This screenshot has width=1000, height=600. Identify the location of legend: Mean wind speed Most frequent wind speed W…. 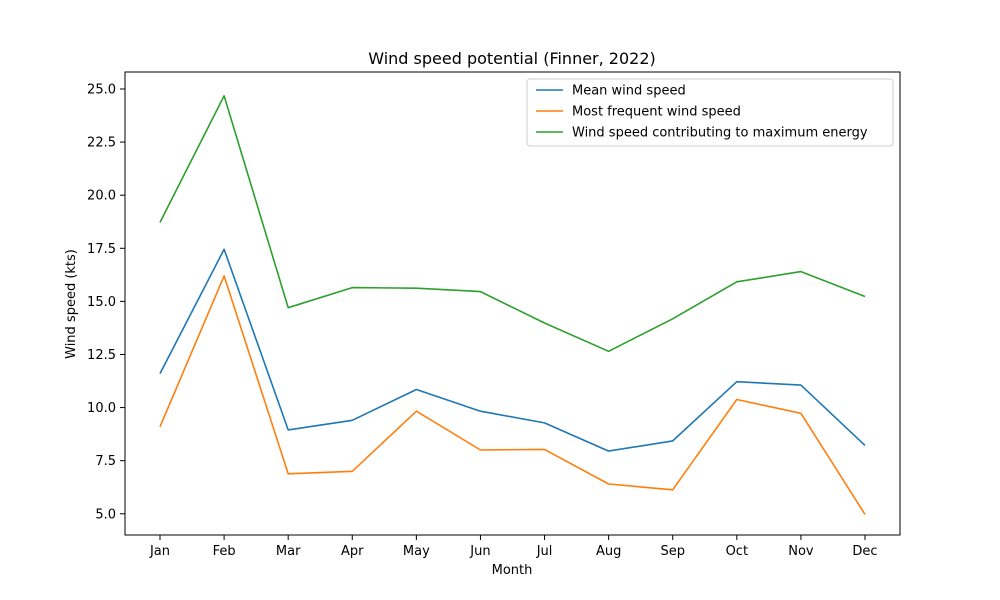
(710, 112).